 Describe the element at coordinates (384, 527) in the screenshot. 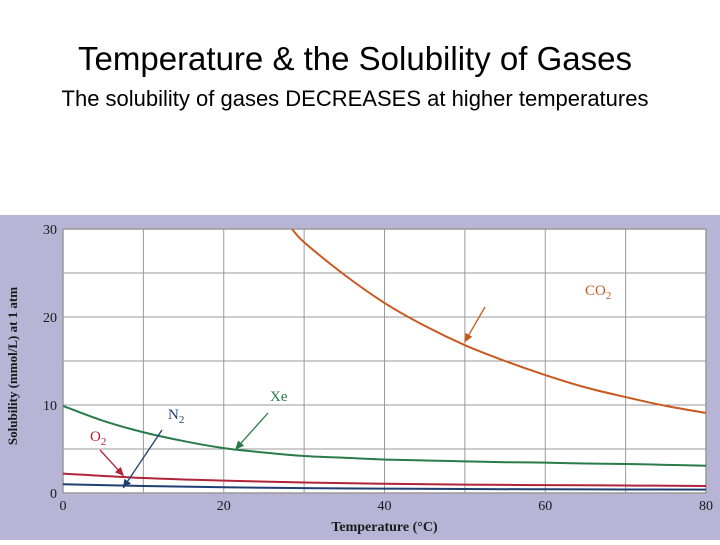

I see `x-axis-label: Temperature (°C)` at that location.